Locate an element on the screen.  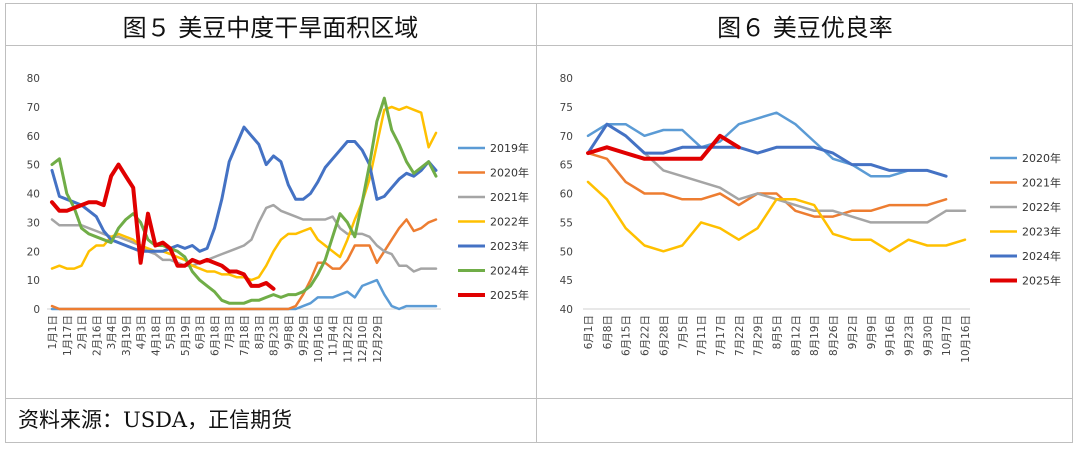
c1-y-tick-label: 30 is located at coordinates (33, 223).